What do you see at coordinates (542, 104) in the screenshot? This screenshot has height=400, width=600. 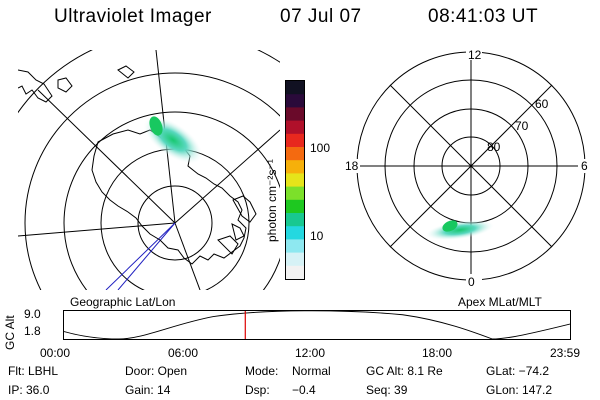 I see `mlat-label-60: 60` at bounding box center [542, 104].